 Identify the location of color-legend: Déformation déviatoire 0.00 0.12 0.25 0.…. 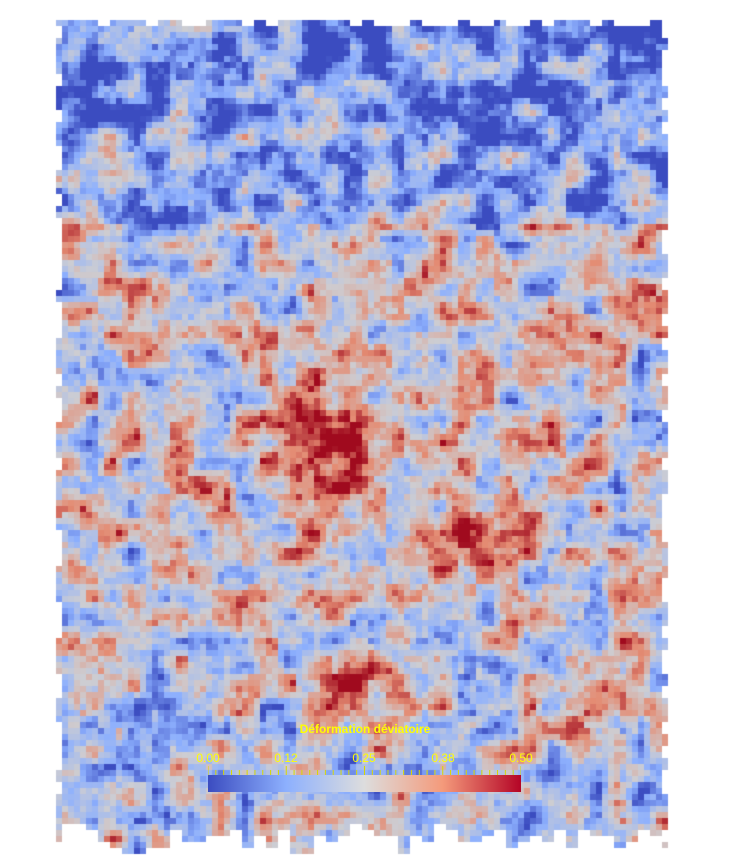
(365, 760).